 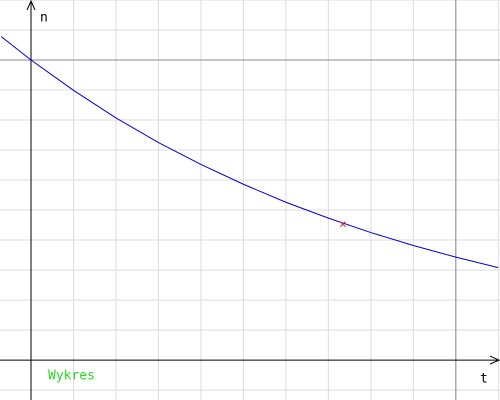 What do you see at coordinates (484, 379) in the screenshot?
I see `x-axis-label: t` at bounding box center [484, 379].